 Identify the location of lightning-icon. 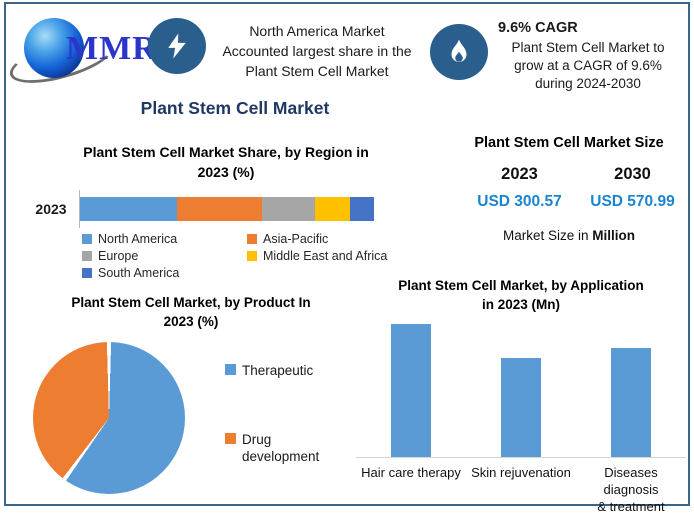
(177, 46).